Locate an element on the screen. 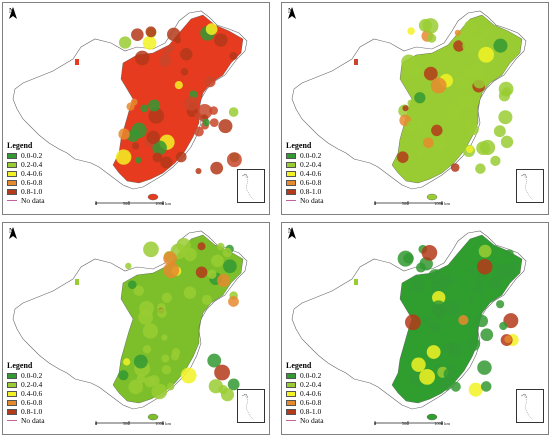 This screenshot has height=436, width=550. legend-label: 0.6-0.8 is located at coordinates (32, 402).